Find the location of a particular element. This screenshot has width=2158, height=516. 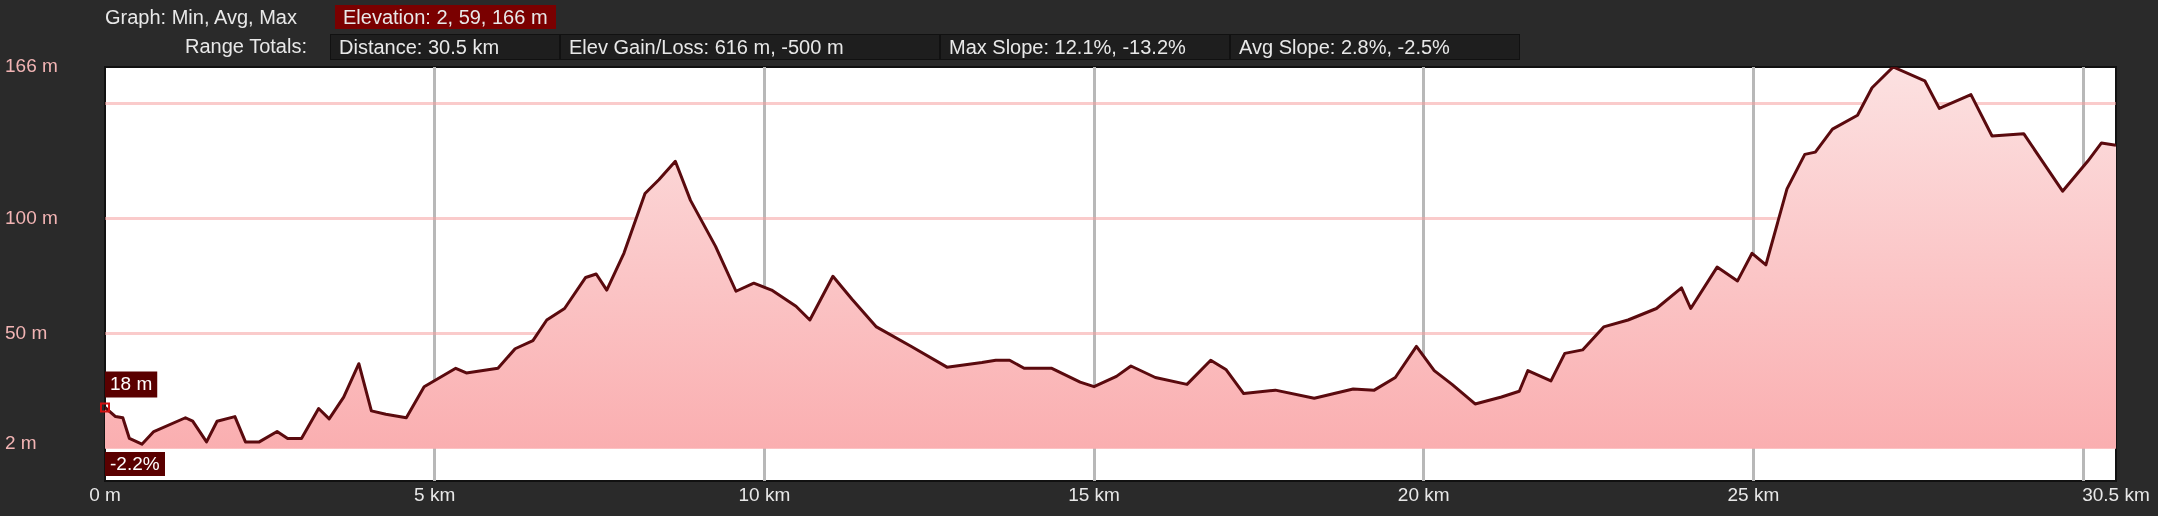

text: Elev Gain/Loss: 616 m, -500 m is located at coordinates (750, 47).